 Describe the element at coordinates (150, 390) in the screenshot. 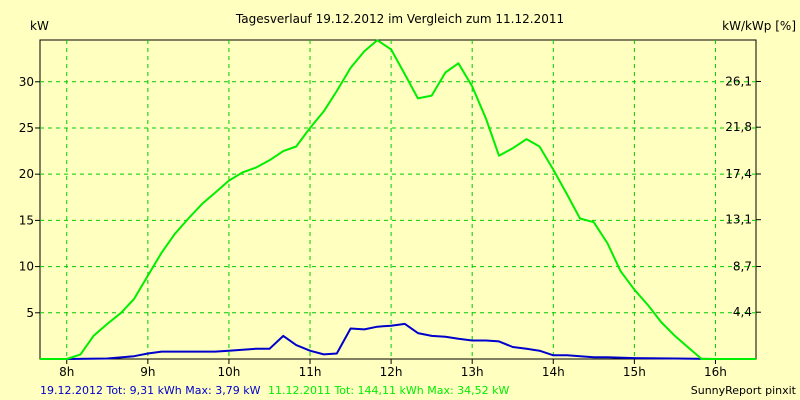

I see `legend-item-19-12-2012: 19.12.2012 Tot: 9,31 kWh Max: 3,79 kW` at that location.